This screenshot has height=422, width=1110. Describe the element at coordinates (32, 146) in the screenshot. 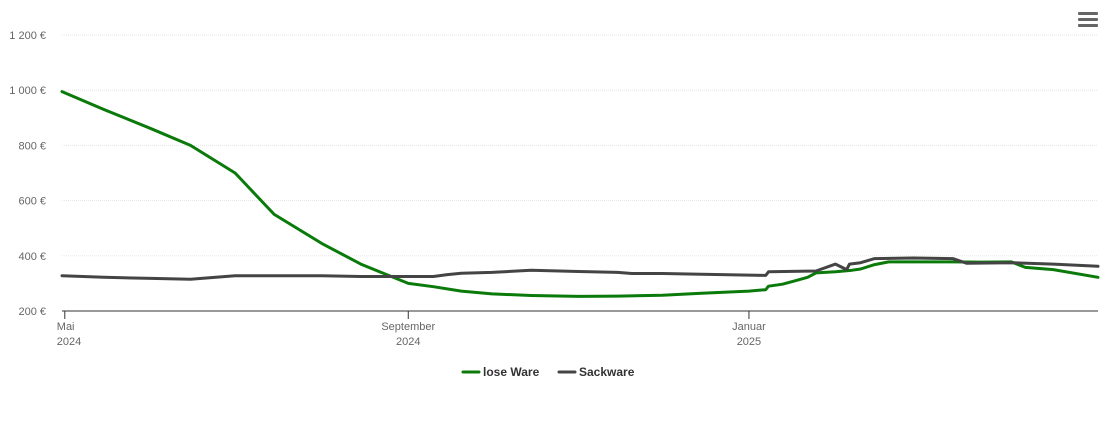

I see `y-tick-label: 800 €` at that location.